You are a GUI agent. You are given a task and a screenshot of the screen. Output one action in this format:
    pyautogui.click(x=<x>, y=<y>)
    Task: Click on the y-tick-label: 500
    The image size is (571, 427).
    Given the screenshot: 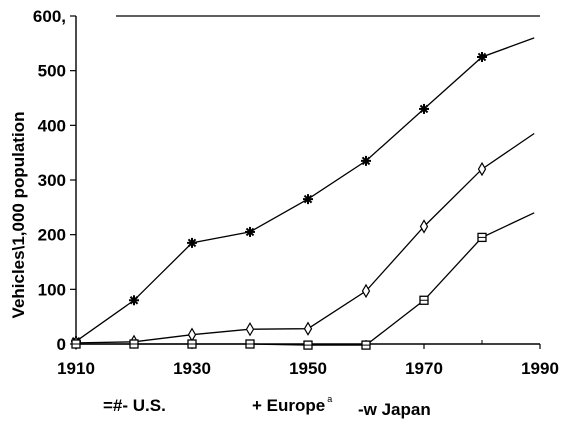 What is the action you would take?
    pyautogui.click(x=52, y=71)
    